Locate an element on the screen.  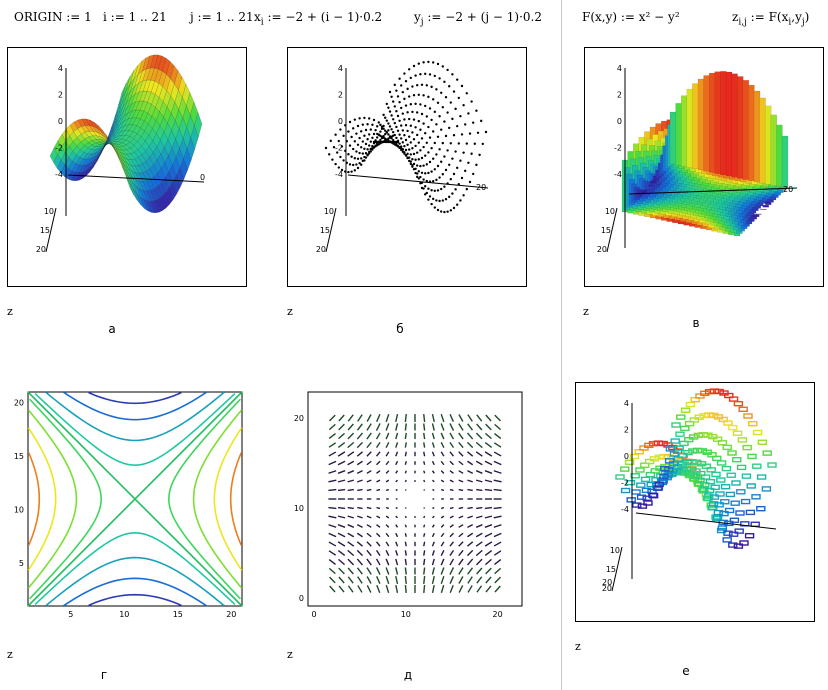
plot-e-depth-axis is located at coordinates (617, 569).